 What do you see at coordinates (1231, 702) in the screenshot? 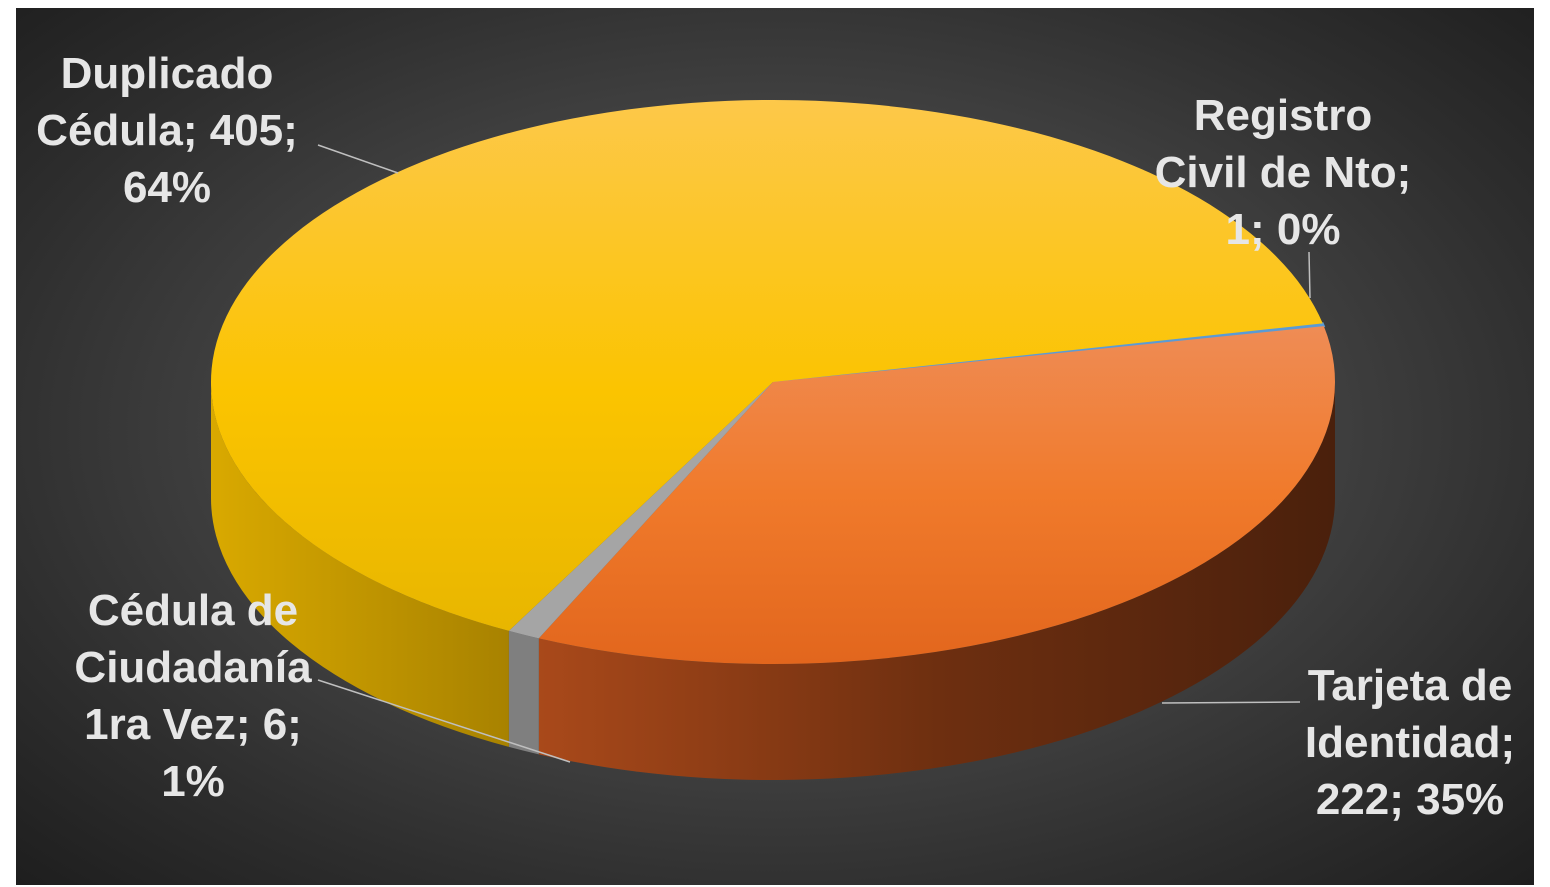
I see `leader-line-tarjeta-de-identidad` at bounding box center [1231, 702].